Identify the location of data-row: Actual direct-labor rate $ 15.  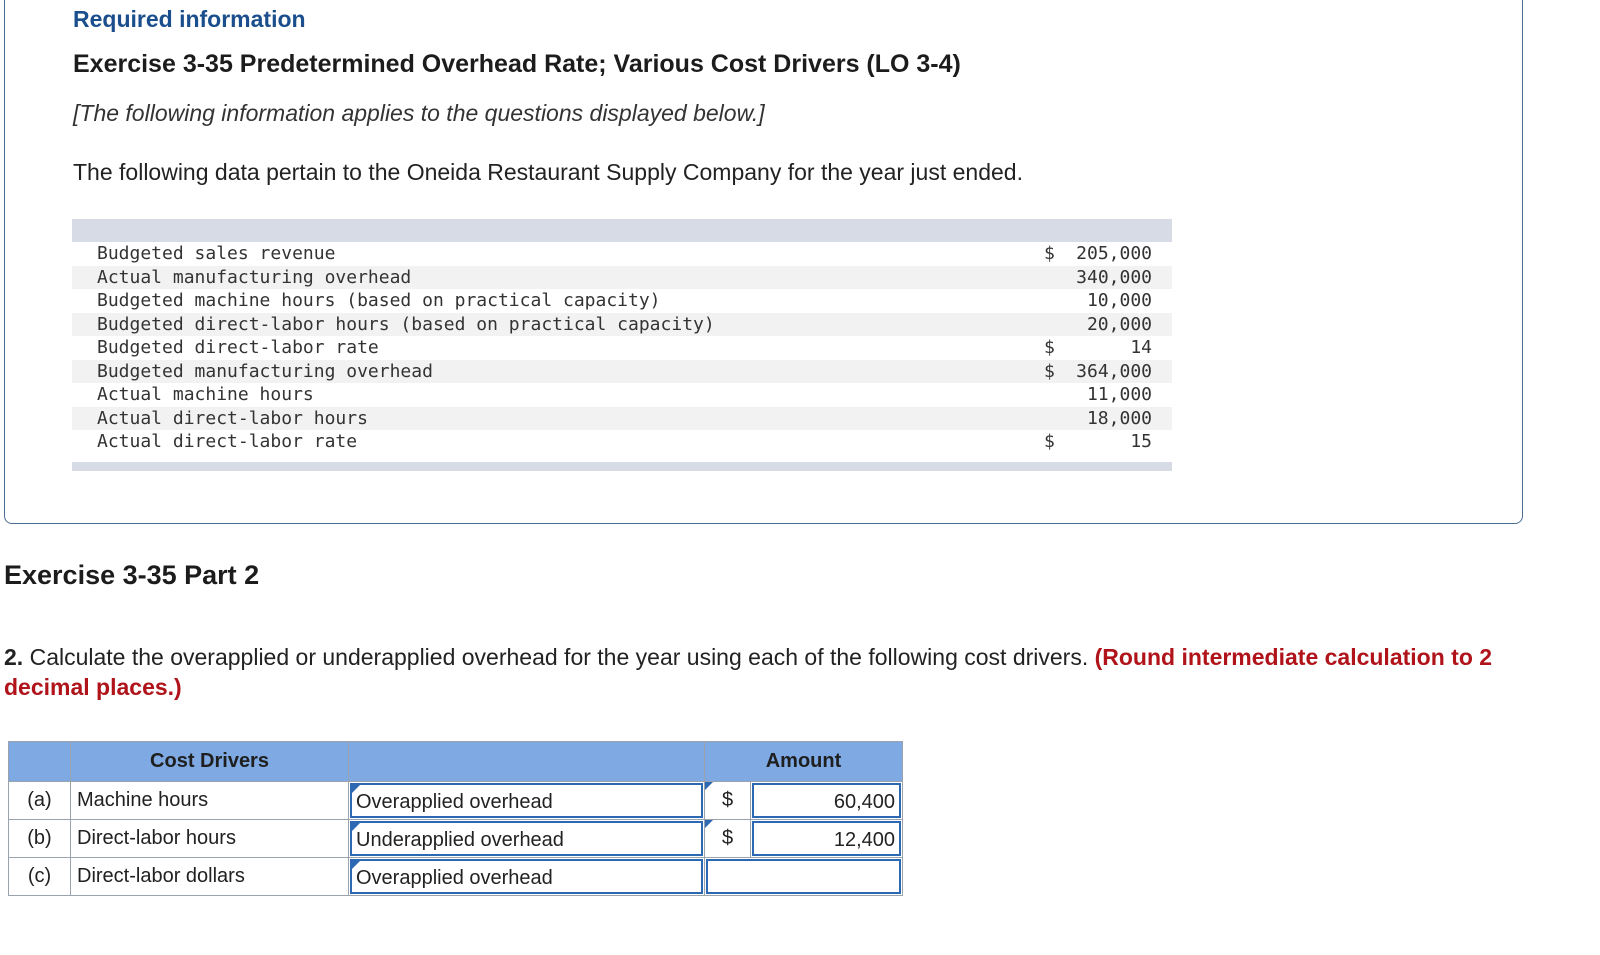
(622, 442).